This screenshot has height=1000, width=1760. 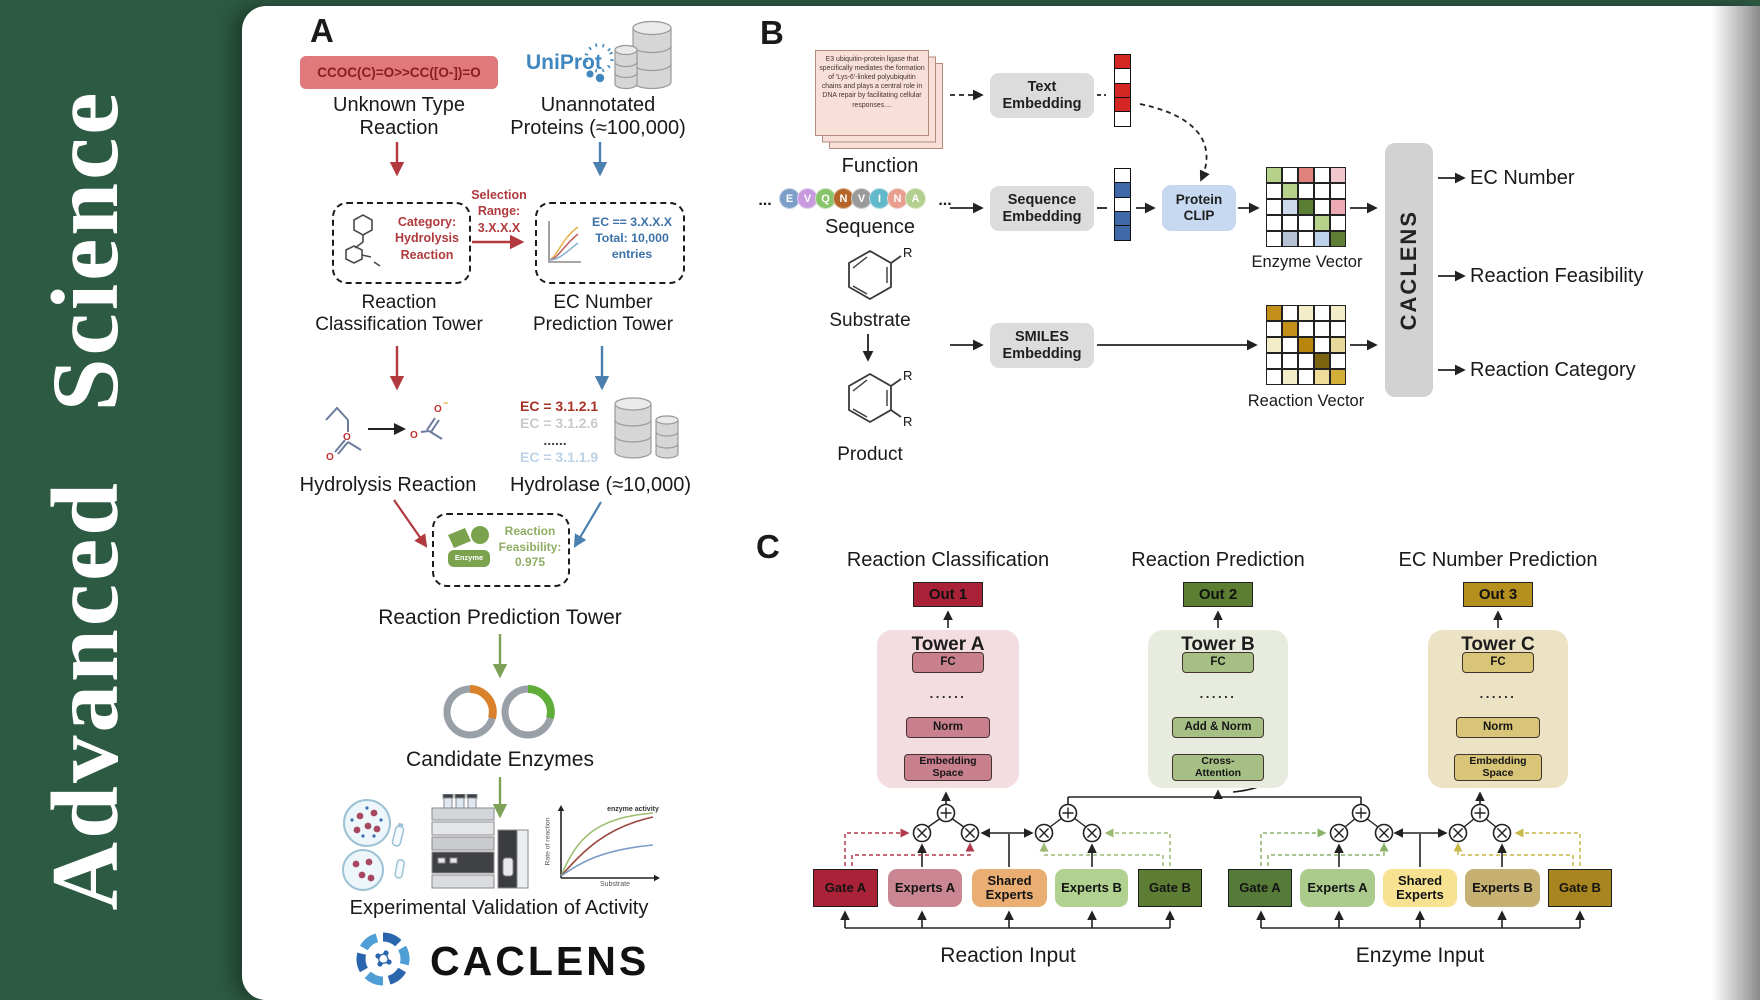 What do you see at coordinates (1307, 262) in the screenshot?
I see `enzyme-vector-label: Enzyme Vector` at bounding box center [1307, 262].